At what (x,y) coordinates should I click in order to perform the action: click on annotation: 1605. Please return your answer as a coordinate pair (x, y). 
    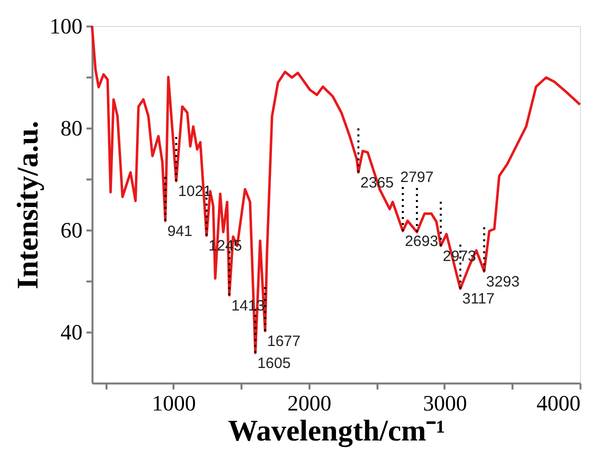
    Looking at the image, I should click on (274, 363).